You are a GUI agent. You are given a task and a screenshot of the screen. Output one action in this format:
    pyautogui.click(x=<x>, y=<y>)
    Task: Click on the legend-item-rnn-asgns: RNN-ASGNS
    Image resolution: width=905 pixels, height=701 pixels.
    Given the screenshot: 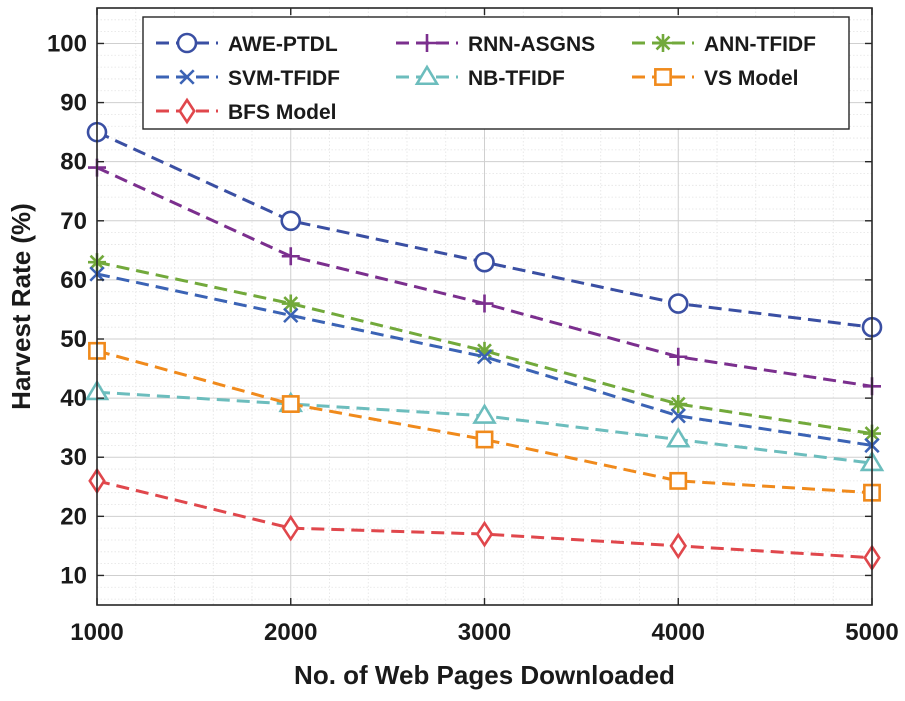 What is the action you would take?
    pyautogui.click(x=495, y=44)
    